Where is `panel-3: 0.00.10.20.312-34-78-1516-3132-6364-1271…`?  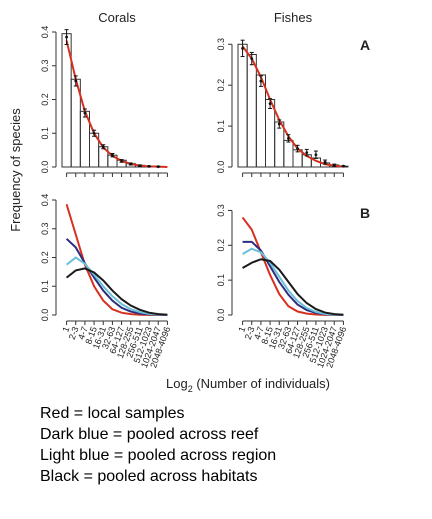 panel-3: 0.00.10.20.312-34-78-1516-3132-6364-1271… is located at coordinates (293, 286).